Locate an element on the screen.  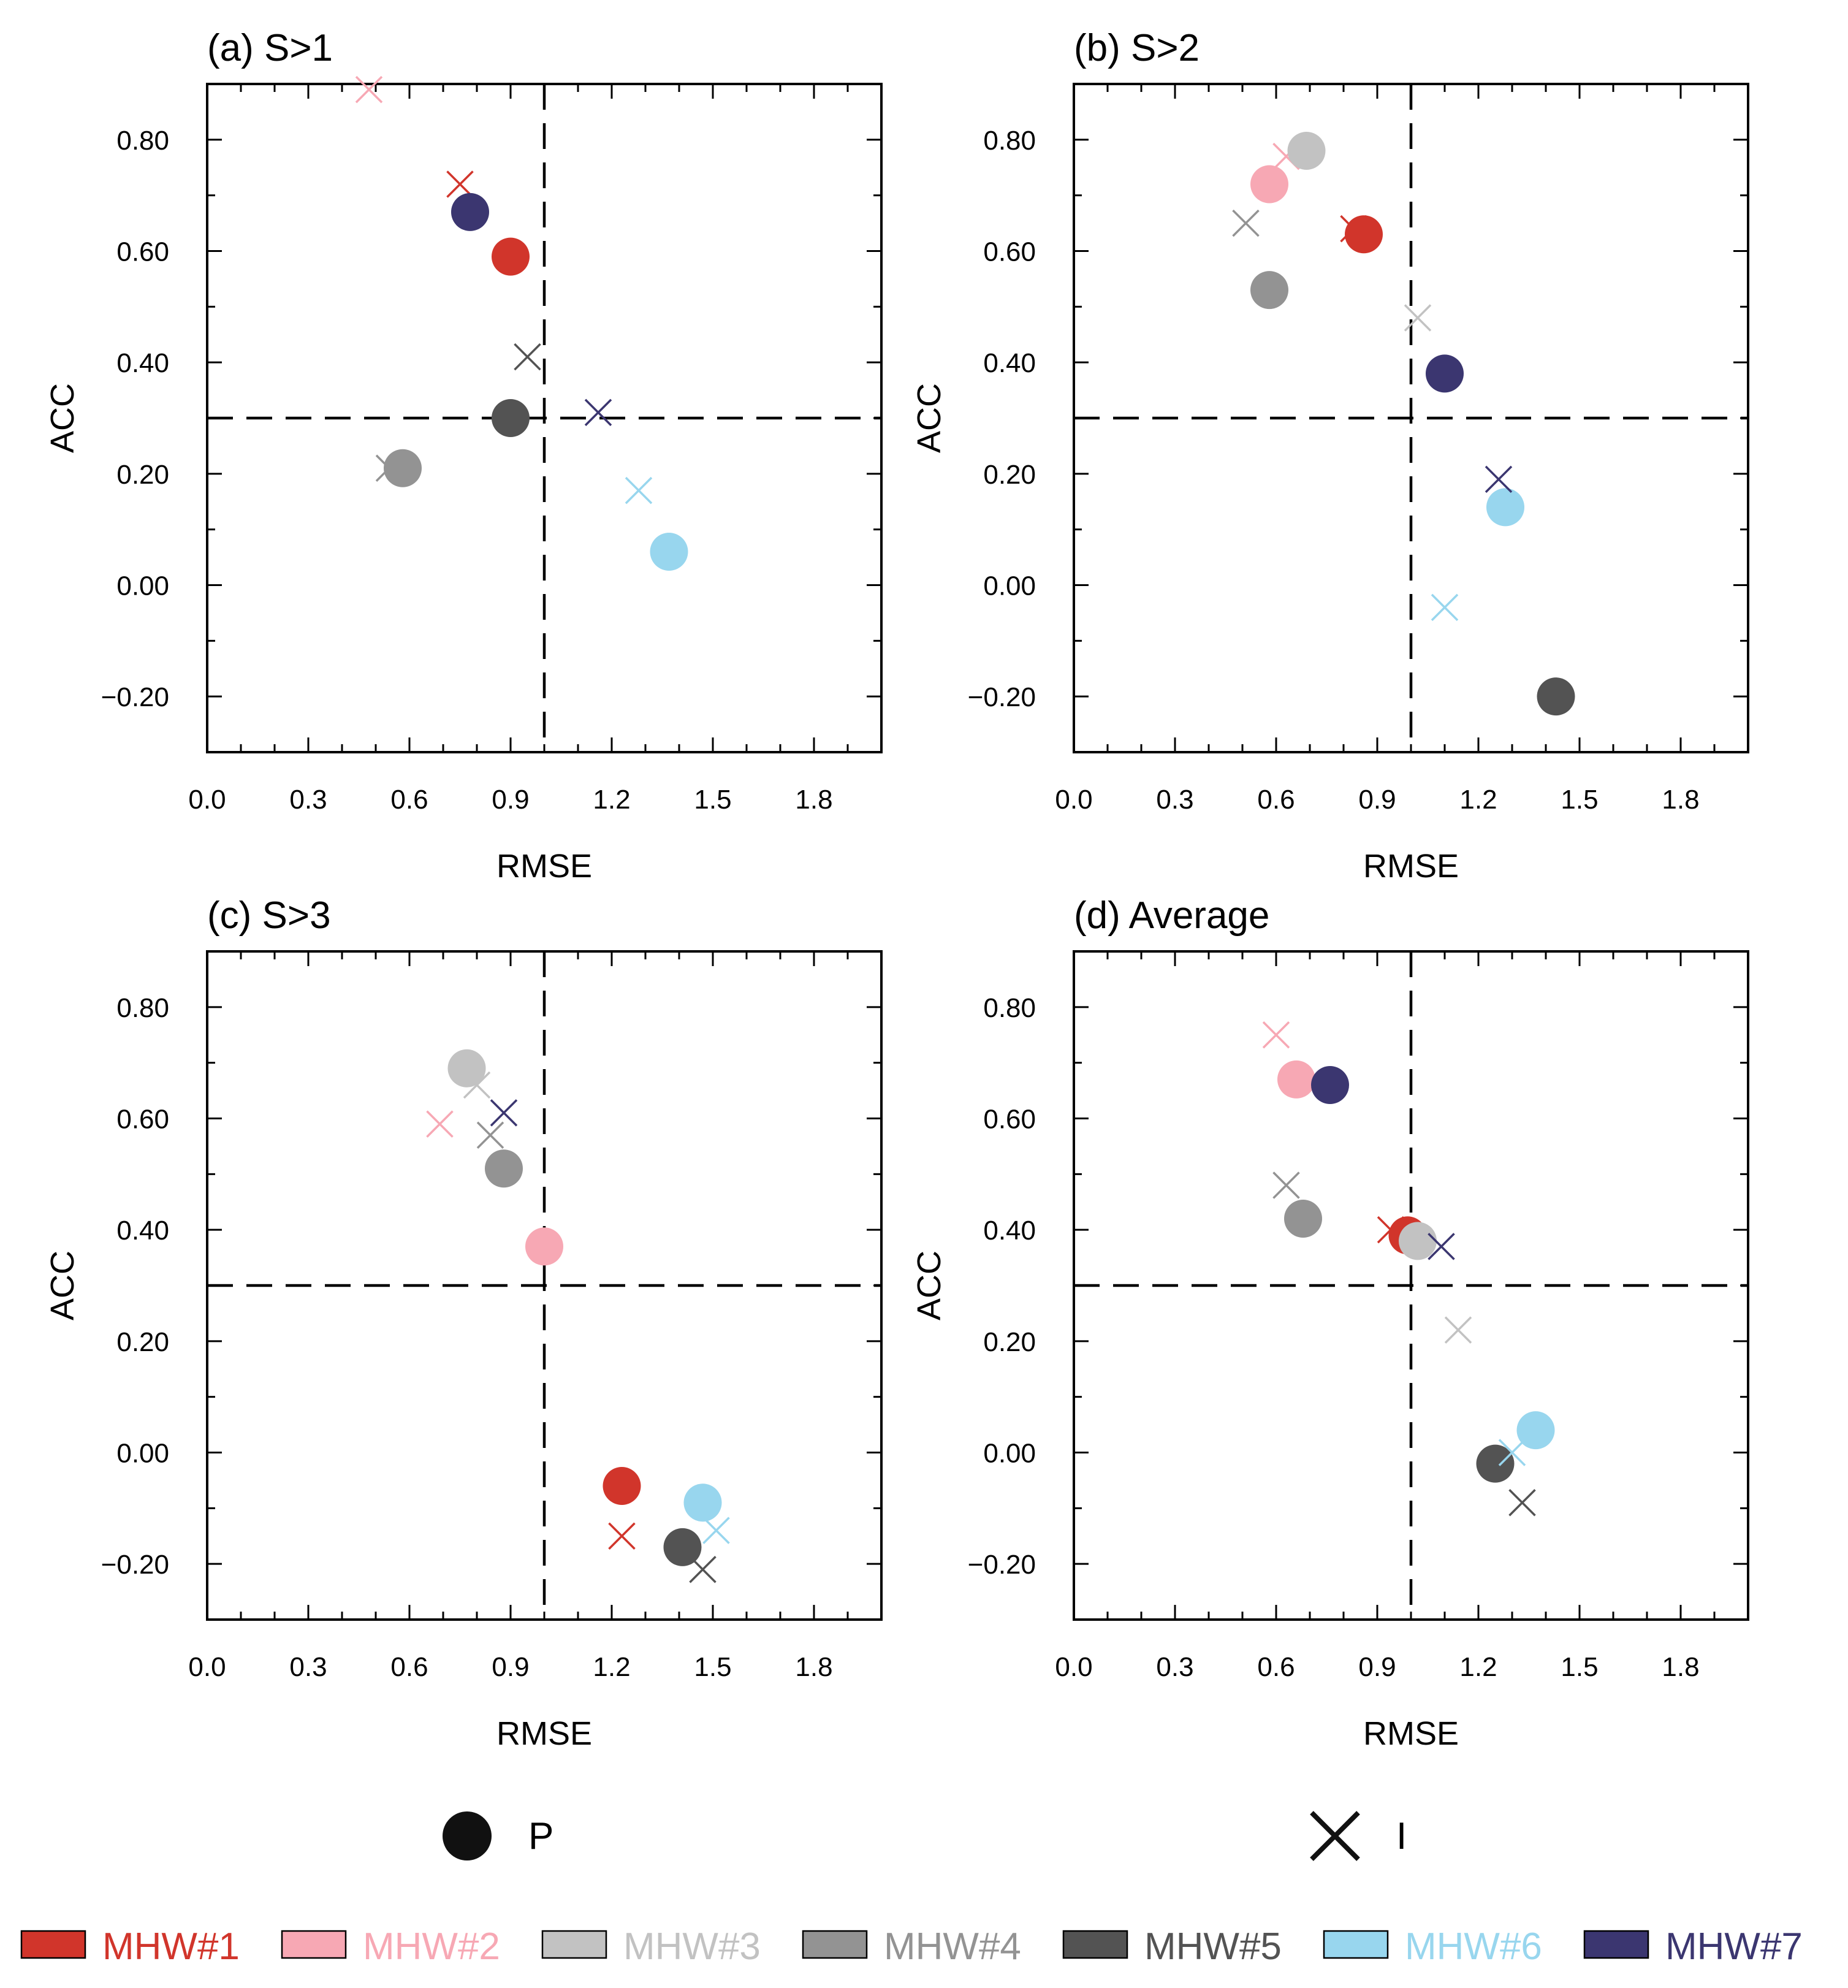
legend-i-marker is located at coordinates (1335, 1836).